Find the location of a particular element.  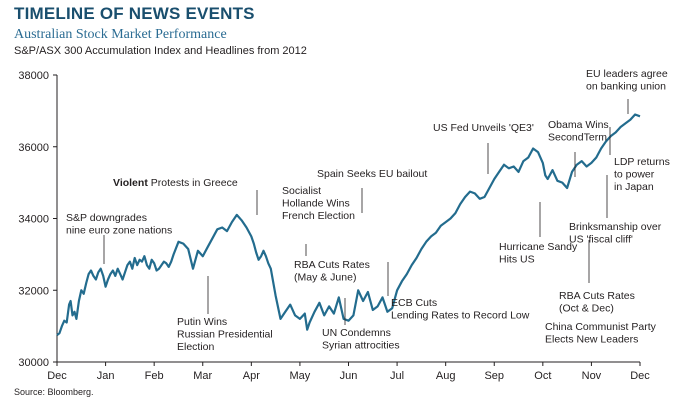

x-tick-label: Feb is located at coordinates (154, 376).